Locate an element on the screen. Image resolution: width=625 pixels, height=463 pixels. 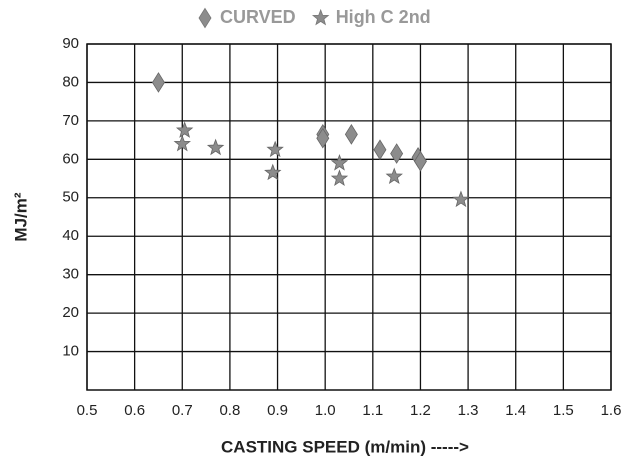
y-tick-label: 80 is located at coordinates (70, 81).